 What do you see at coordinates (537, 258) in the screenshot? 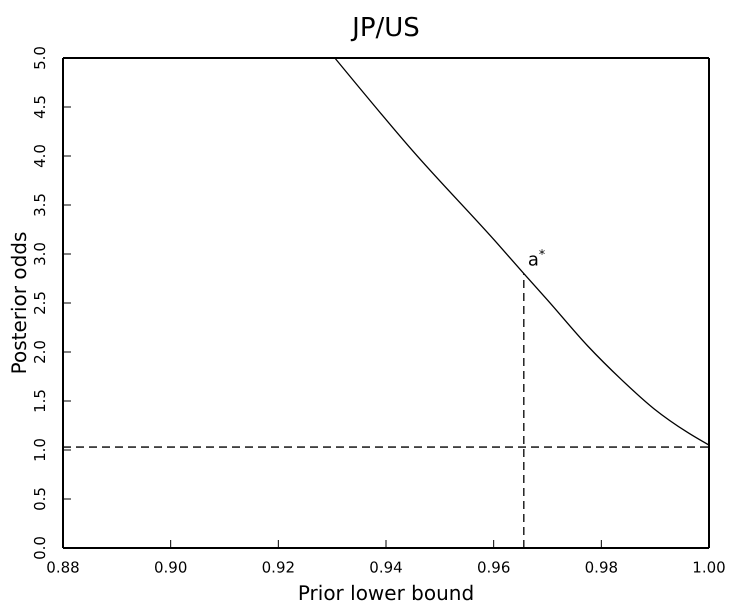
I see `annotation: a$^{*}$` at bounding box center [537, 258].